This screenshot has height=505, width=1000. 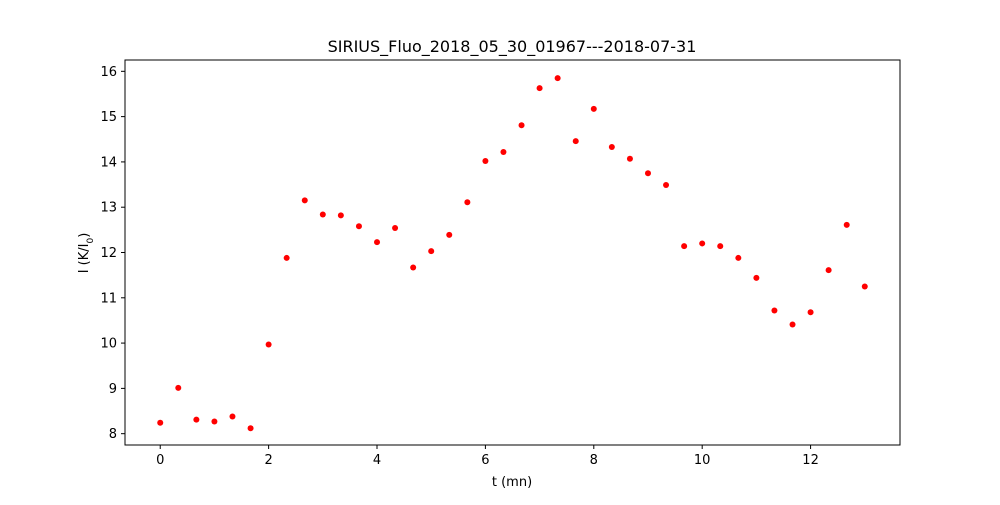 I want to click on y-axis-label-subscript: 0, so click(x=91, y=241).